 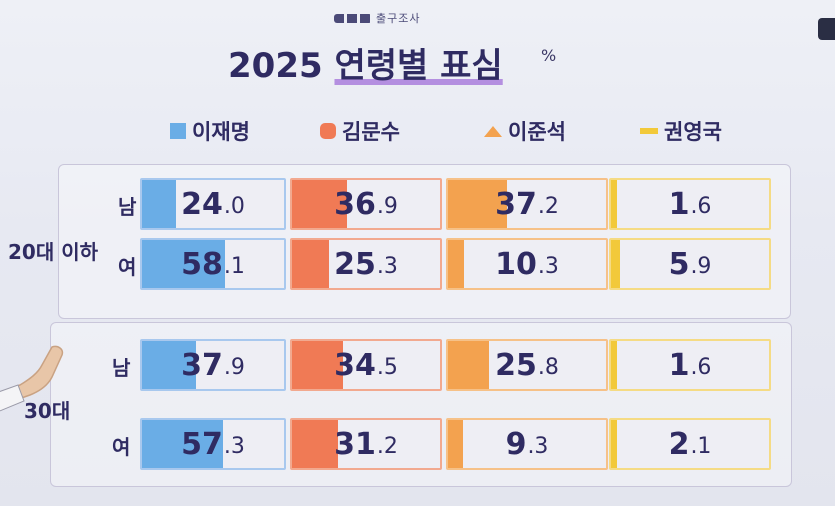 I want to click on data-cell: 24.0, so click(x=213, y=204).